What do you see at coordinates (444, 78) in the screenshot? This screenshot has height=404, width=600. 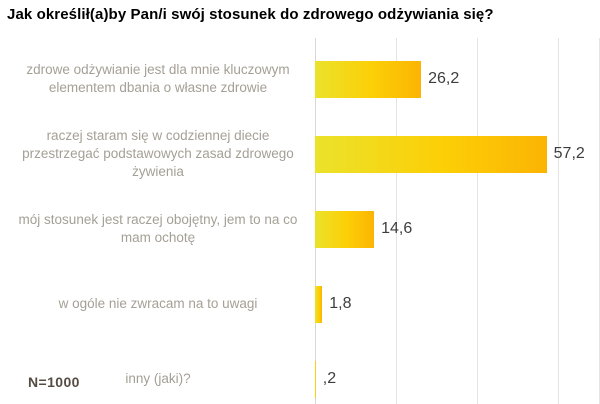 I see `value-label: 26,2` at bounding box center [444, 78].